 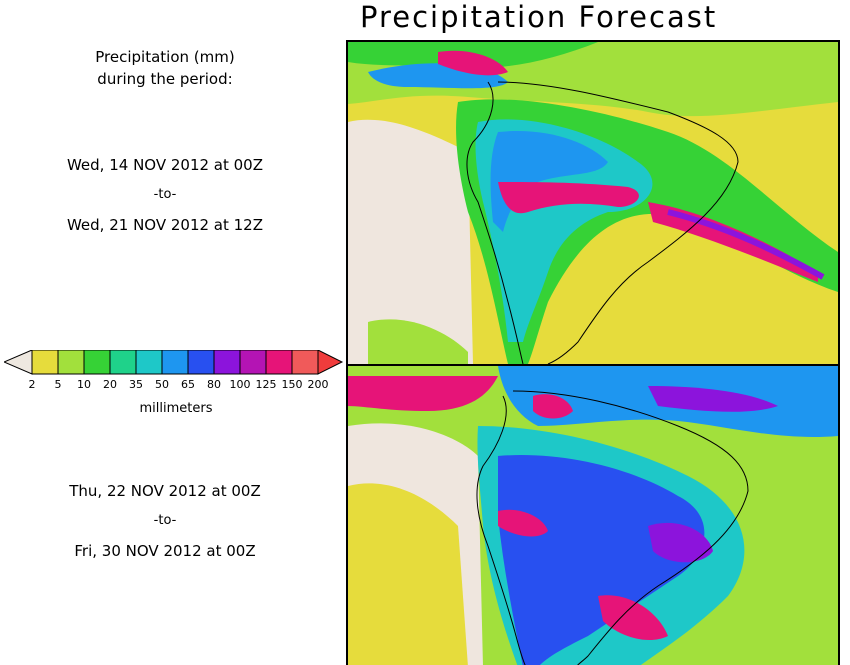 I want to click on map1-south-green, so click(x=418, y=341).